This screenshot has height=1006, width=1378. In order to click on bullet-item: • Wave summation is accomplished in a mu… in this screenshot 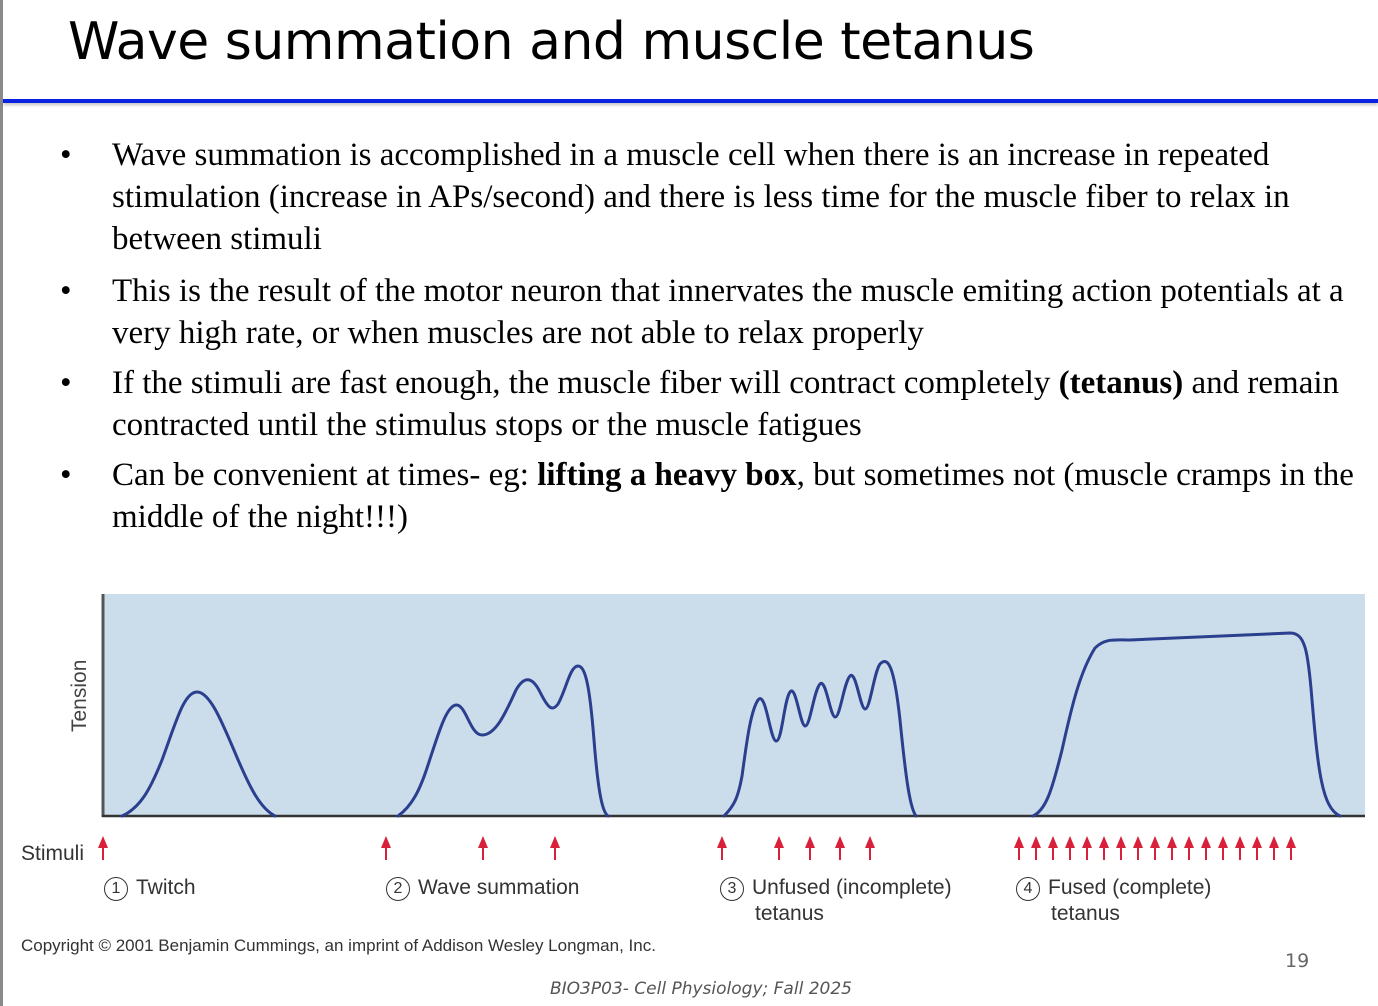, I will do `click(710, 197)`.